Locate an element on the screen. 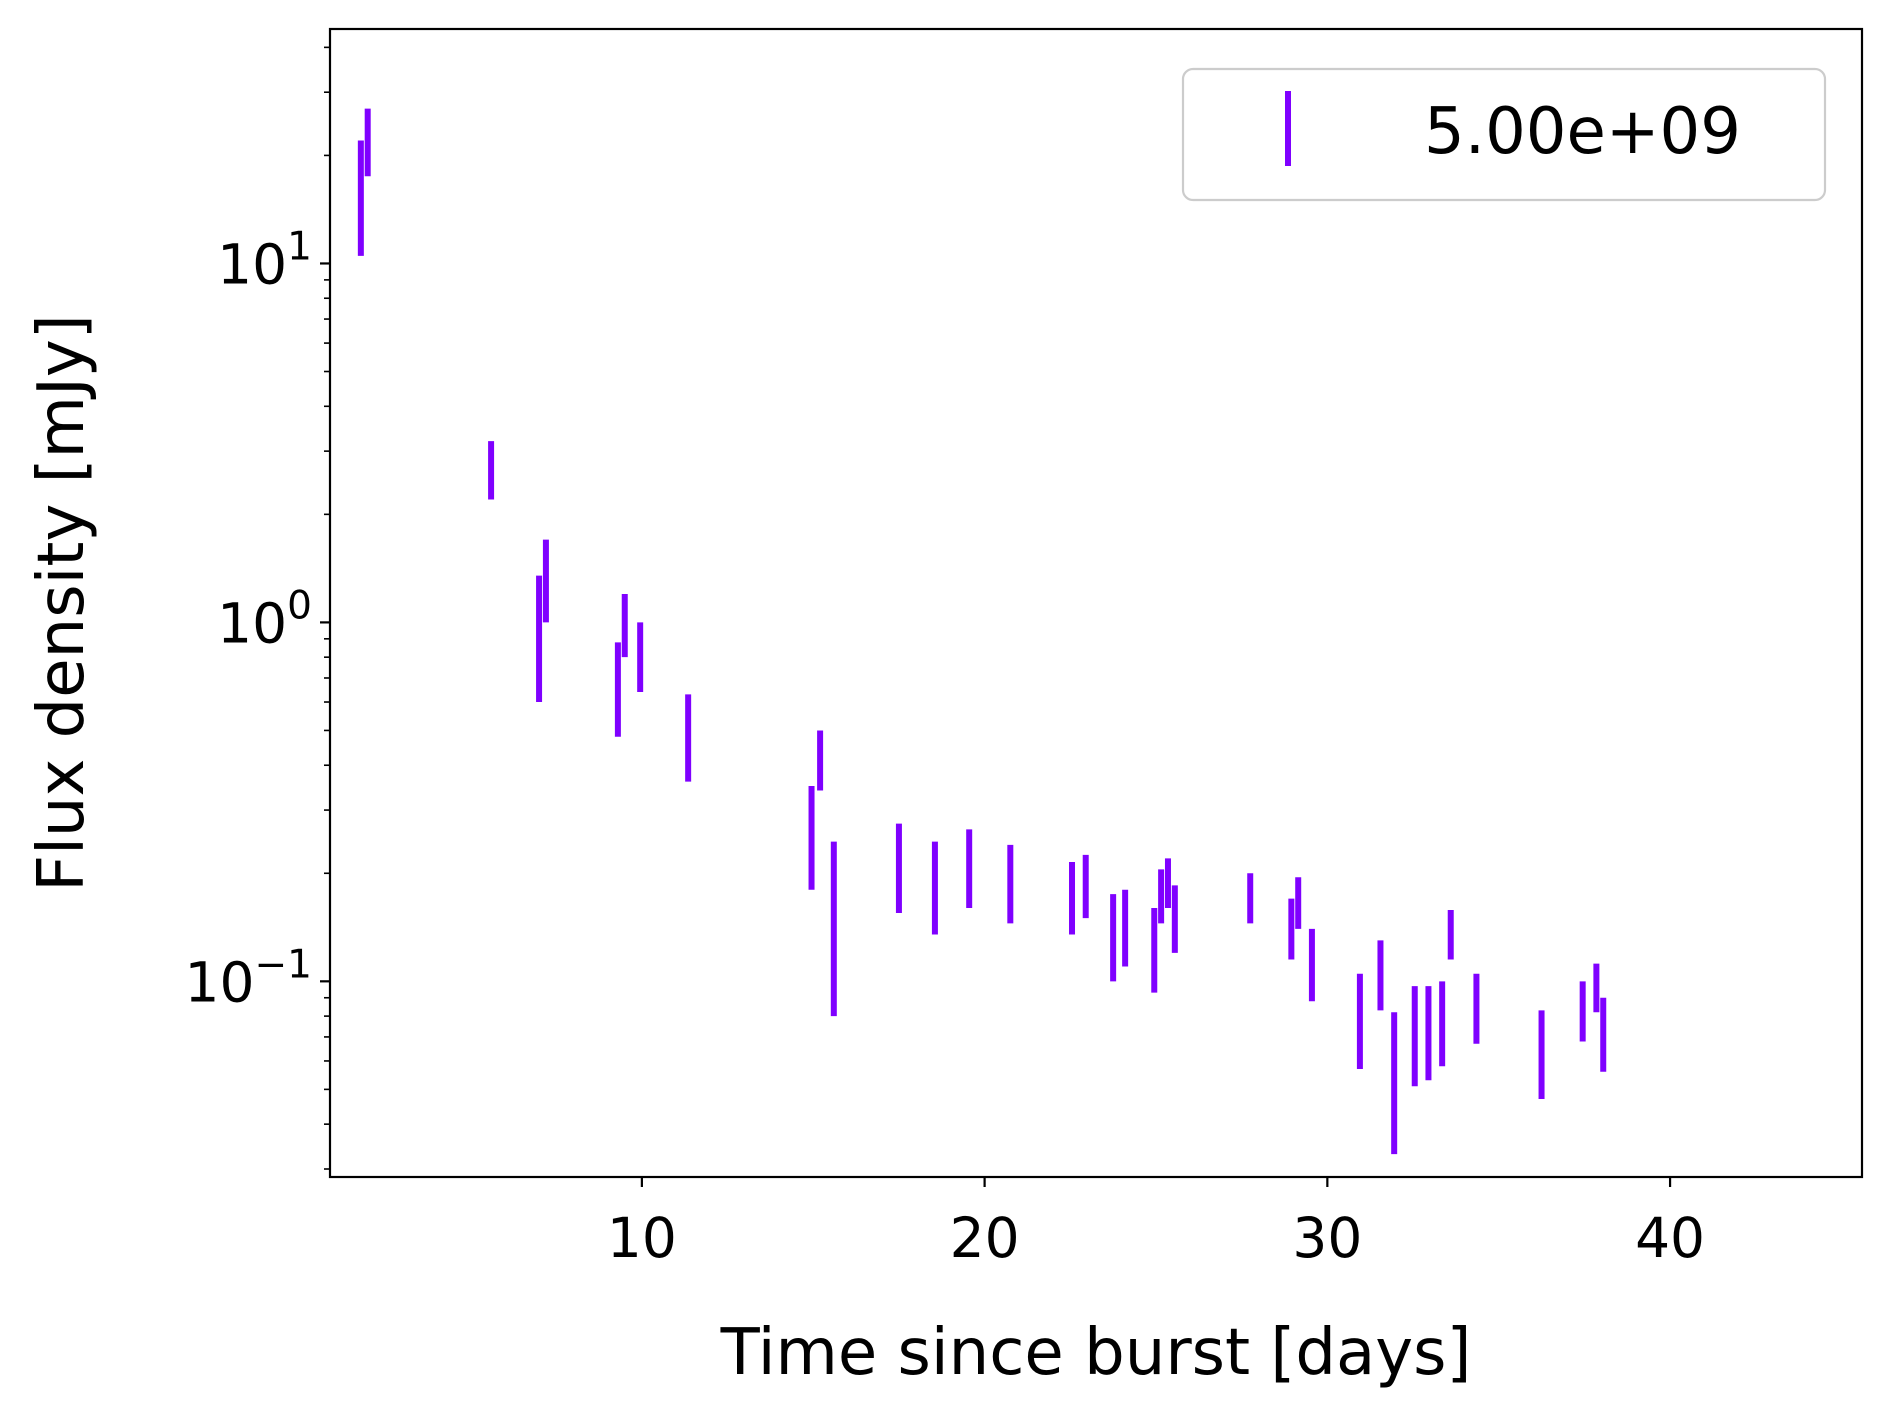  legend-label: 5.00e+09 is located at coordinates (1582, 132).